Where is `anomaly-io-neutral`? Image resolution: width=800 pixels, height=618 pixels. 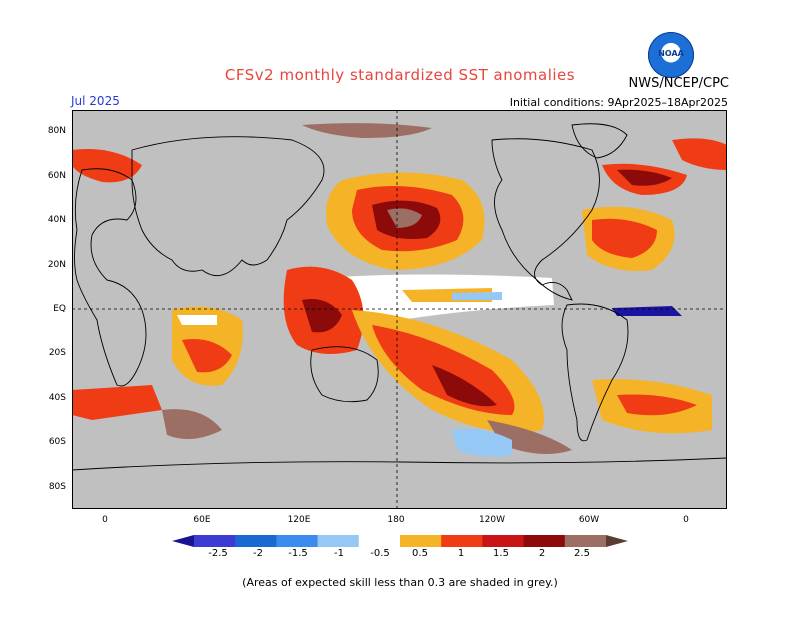
anomaly-io-neutral is located at coordinates (197, 320).